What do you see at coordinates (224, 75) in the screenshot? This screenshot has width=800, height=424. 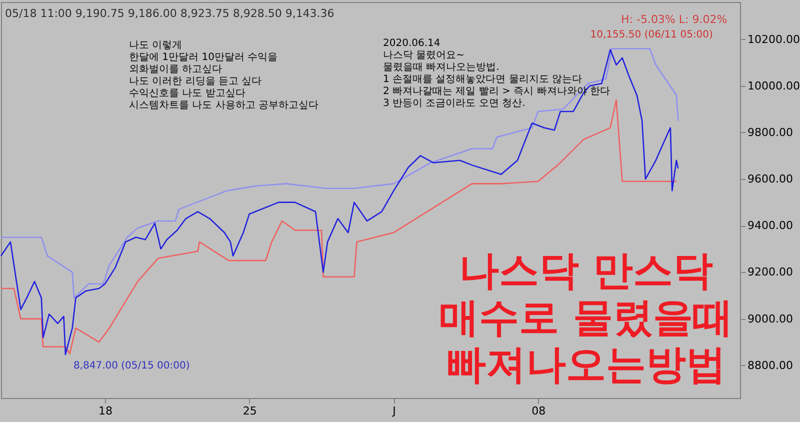 I see `annotation: 나도 이렇게 한달에 1만달러 10만달러 수익을 외화벌이를 하고싶다 나도 이러한 리딩을 듣고 싶다 수익신호를 나도 받고싶다 시스템차트를 나도 사용하고 공부하고싶다` at bounding box center [224, 75].